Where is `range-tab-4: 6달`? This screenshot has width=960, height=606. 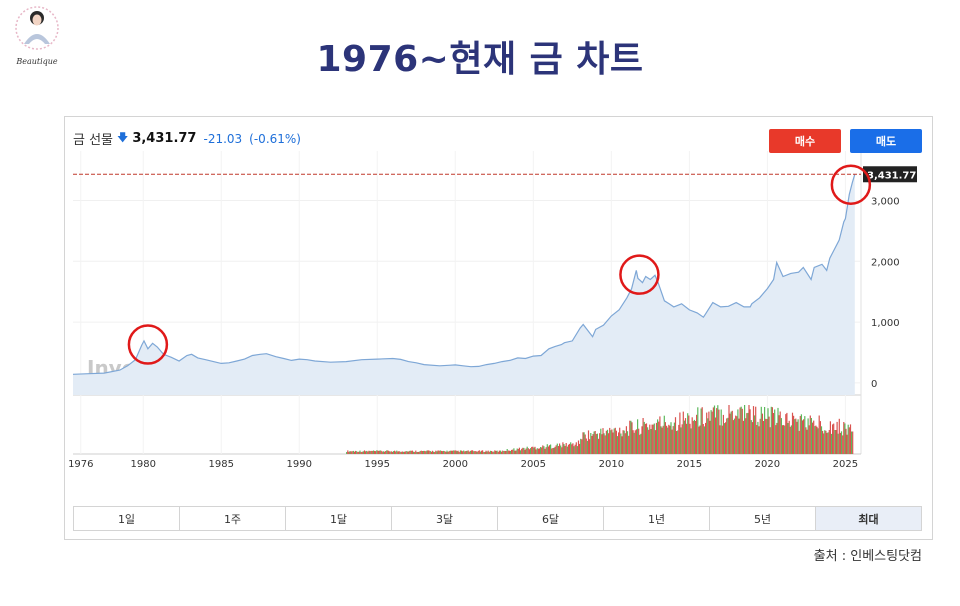
range-tab-4: 6달 is located at coordinates (551, 518).